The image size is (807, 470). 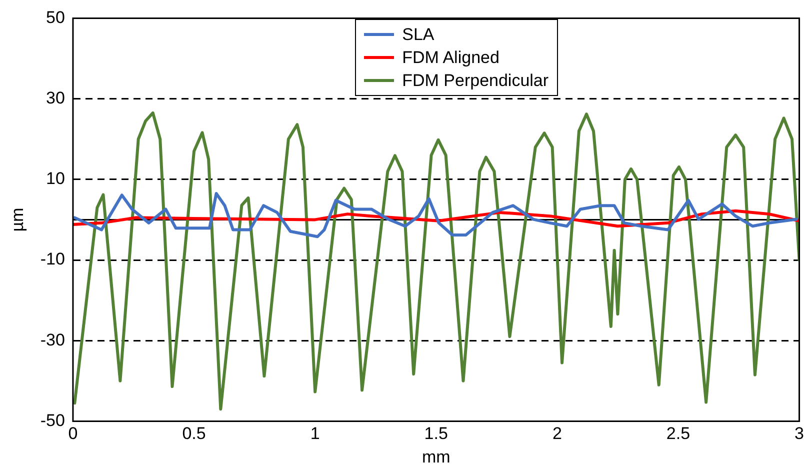 What do you see at coordinates (73, 434) in the screenshot?
I see `x-tick-label: 0` at bounding box center [73, 434].